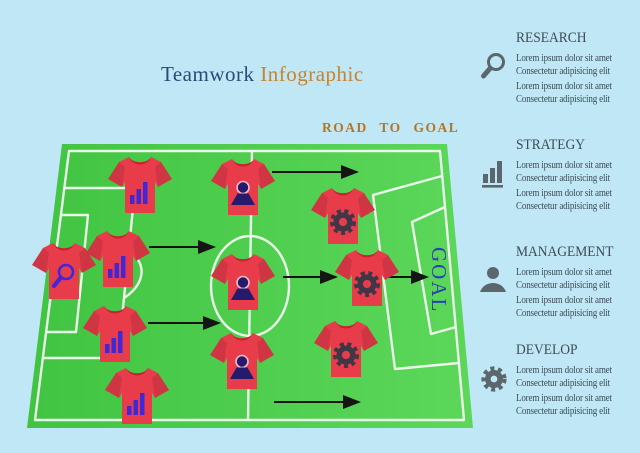  Describe the element at coordinates (439, 280) in the screenshot. I see `goal-label: GOAL` at that location.